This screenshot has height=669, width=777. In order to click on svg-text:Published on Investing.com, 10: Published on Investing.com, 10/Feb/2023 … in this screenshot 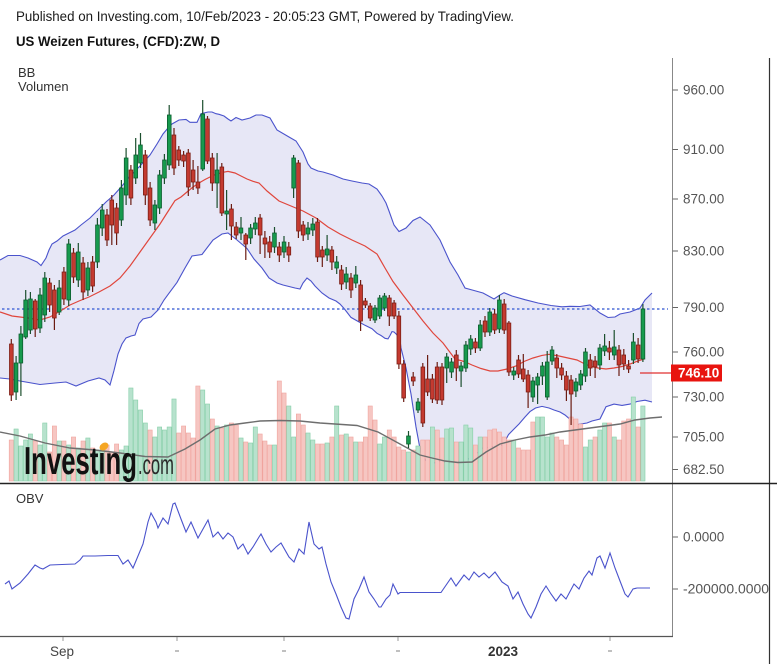, I will do `click(265, 16)`.